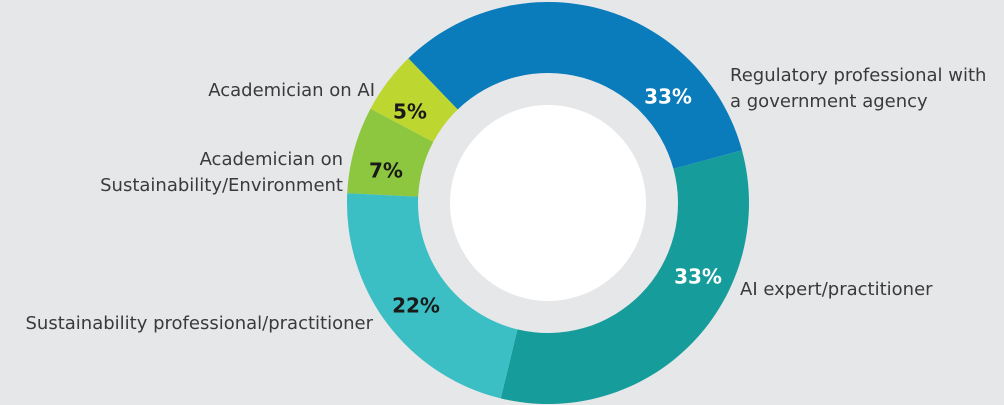 The width and height of the screenshot is (1004, 405). Describe the element at coordinates (386, 171) in the screenshot. I see `value-label: 7%` at that location.